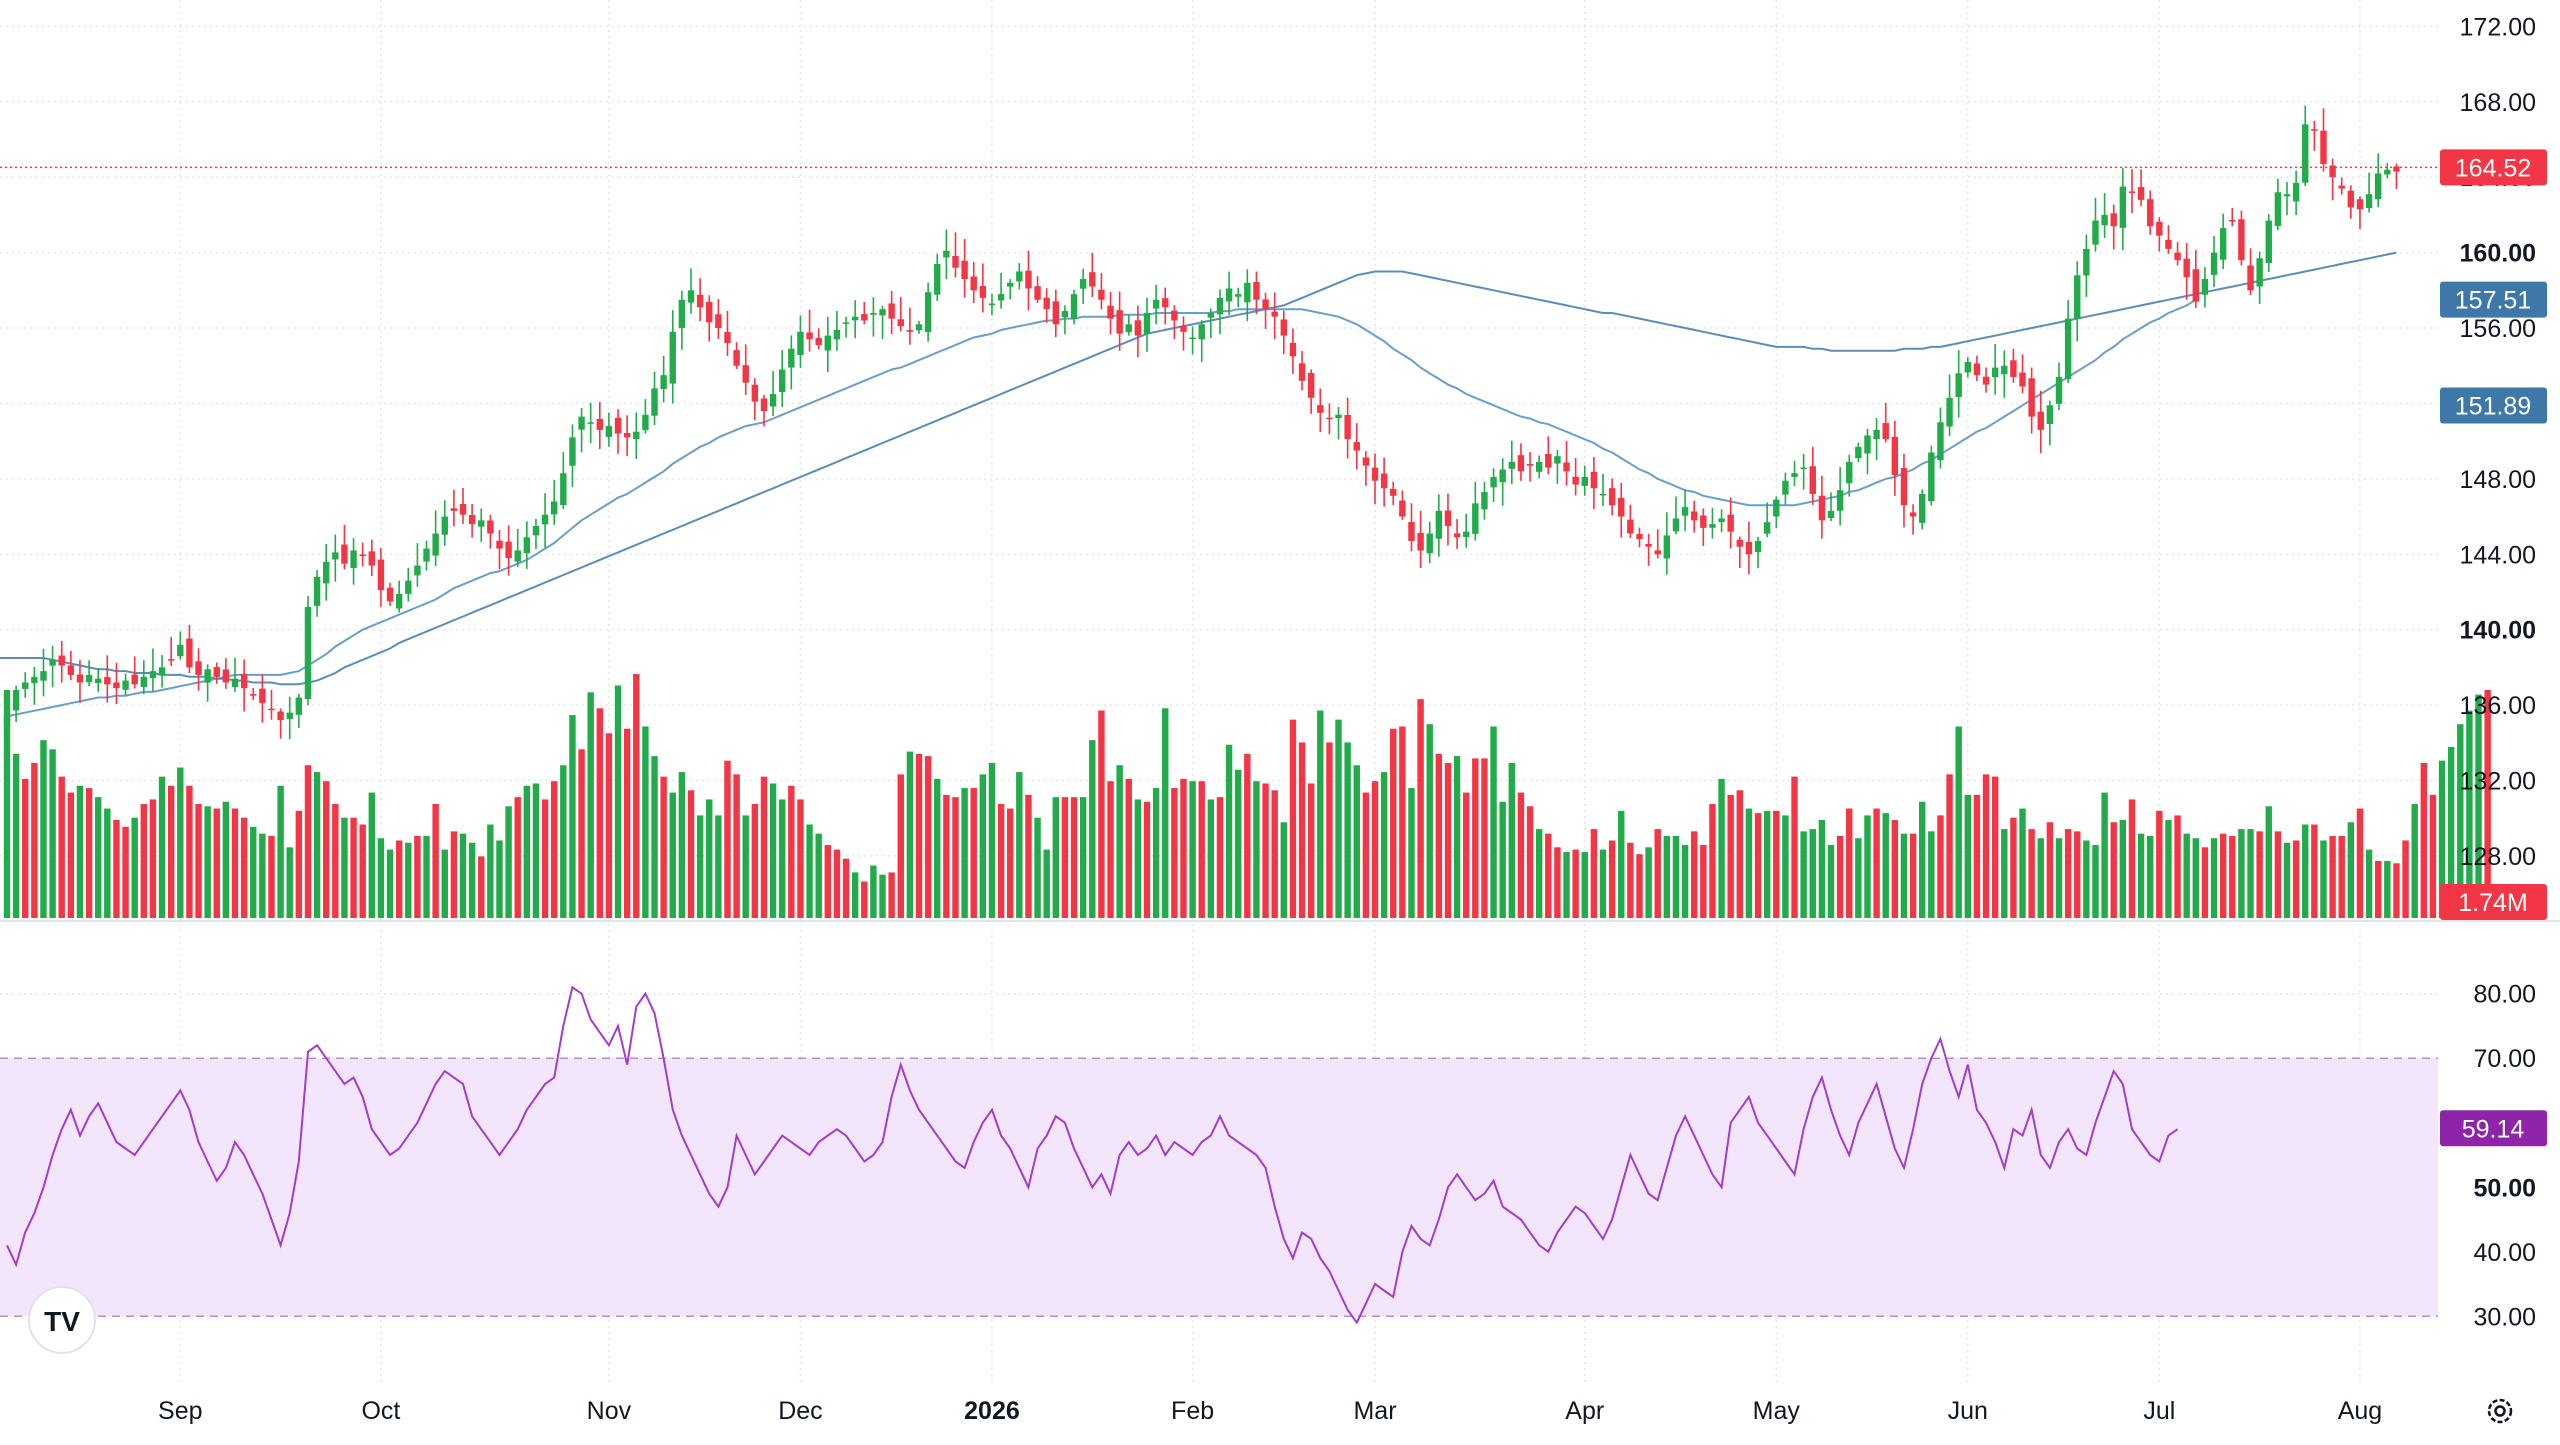 Image resolution: width=2560 pixels, height=1445 pixels. What do you see at coordinates (2504, 995) in the screenshot?
I see `rsi-tick-label: 80.00` at bounding box center [2504, 995].